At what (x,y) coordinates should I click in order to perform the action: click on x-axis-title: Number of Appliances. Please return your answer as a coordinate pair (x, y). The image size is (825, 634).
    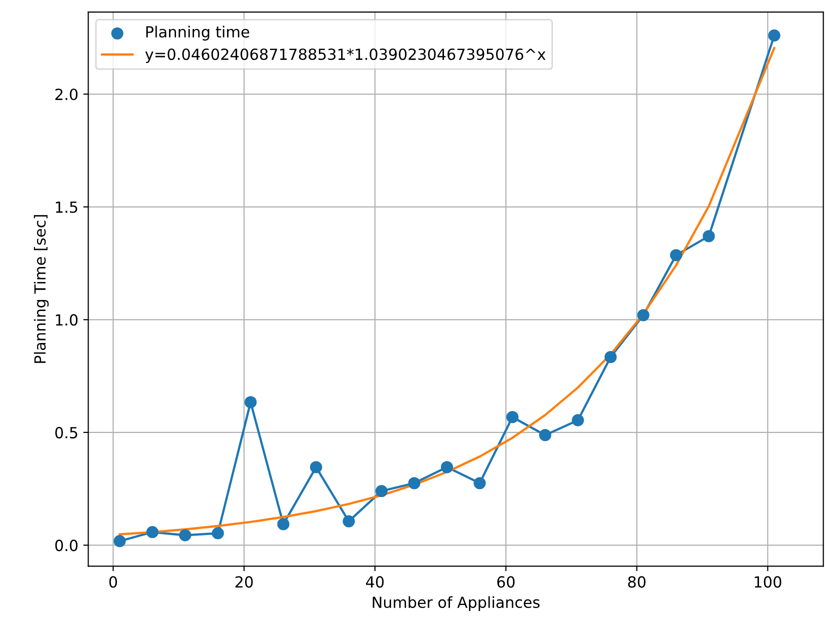
    Looking at the image, I should click on (456, 604).